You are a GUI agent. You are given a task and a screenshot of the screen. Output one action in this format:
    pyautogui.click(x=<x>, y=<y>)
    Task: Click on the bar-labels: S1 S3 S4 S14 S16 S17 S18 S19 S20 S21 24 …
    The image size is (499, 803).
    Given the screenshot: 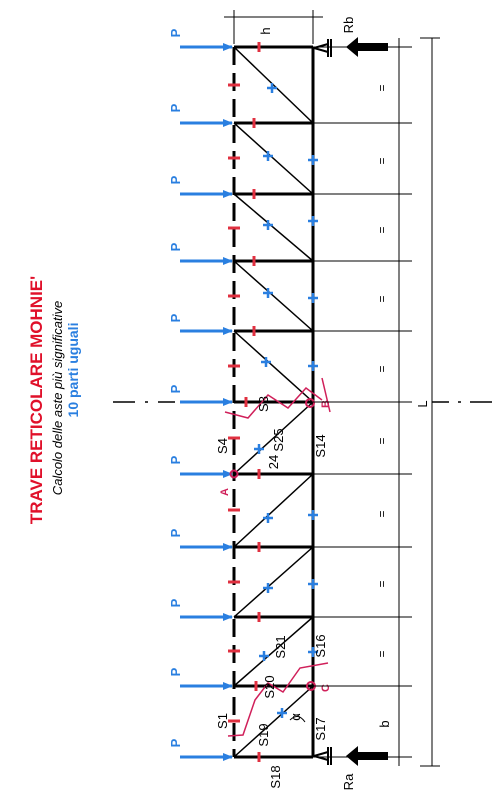 What is the action you would take?
    pyautogui.click(x=271, y=592)
    